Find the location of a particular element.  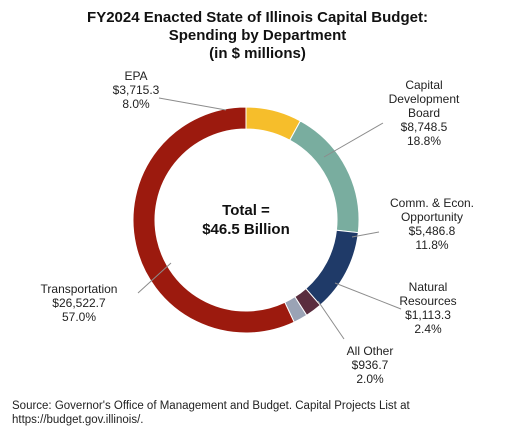

slice-label-capital-development-board: Capital Development Board $8,748.5 18.8% is located at coordinates (424, 113).